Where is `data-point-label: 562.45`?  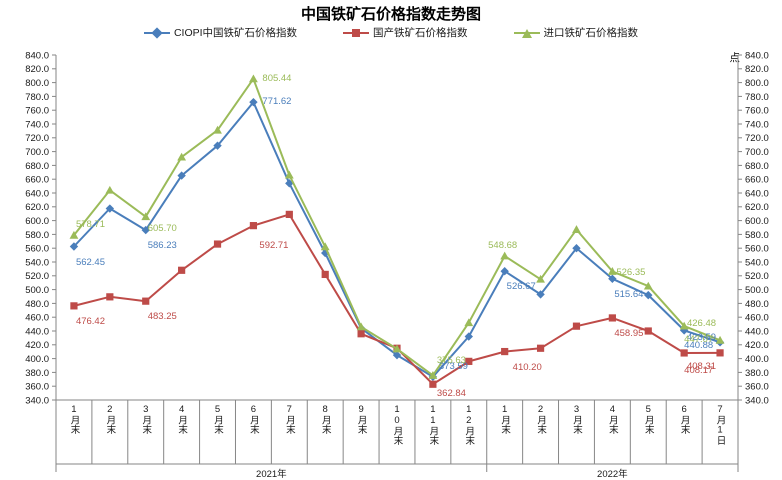
data-point-label: 562.45 is located at coordinates (90, 262).